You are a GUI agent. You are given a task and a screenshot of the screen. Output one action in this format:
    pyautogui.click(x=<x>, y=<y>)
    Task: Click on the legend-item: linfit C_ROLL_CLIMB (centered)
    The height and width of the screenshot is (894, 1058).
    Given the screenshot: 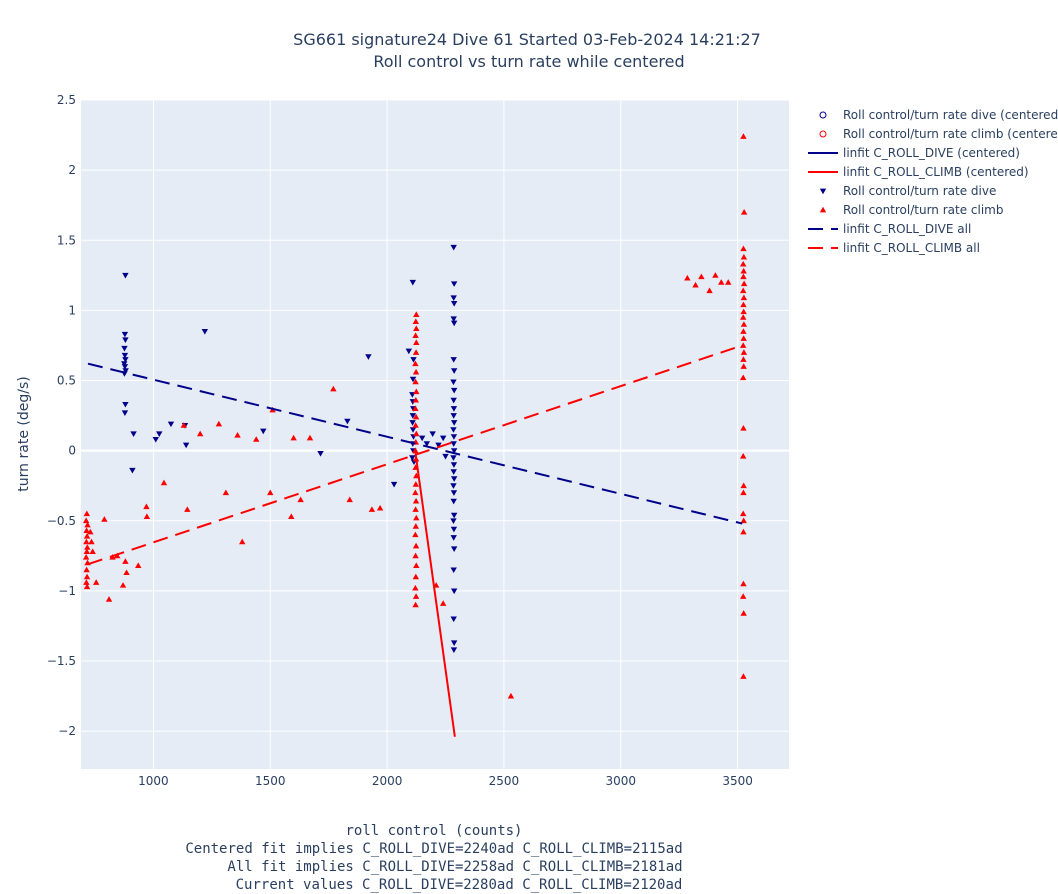 What is the action you would take?
    pyautogui.click(x=918, y=172)
    